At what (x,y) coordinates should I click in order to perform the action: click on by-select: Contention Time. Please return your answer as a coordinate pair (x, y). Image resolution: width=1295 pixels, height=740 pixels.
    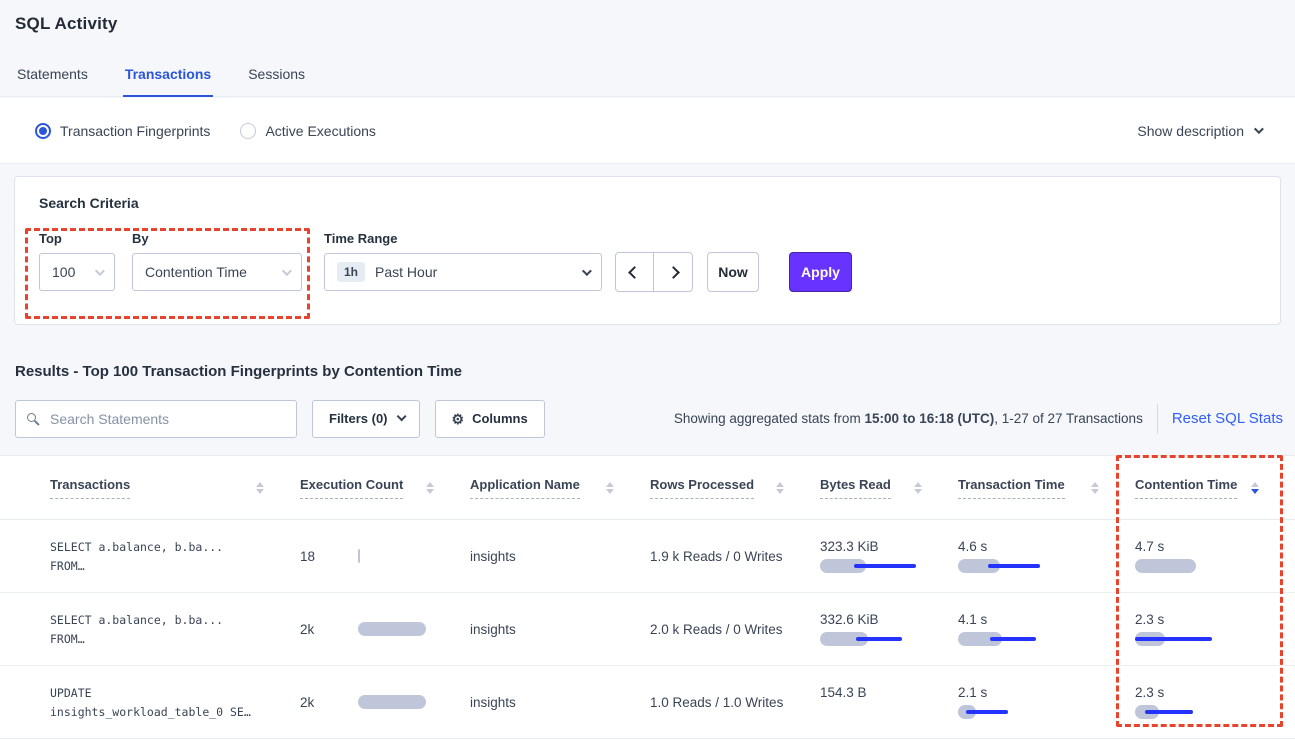
    Looking at the image, I should click on (217, 272).